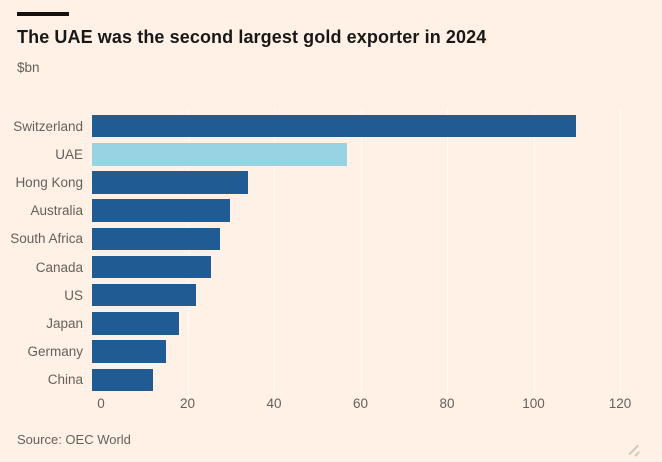 This screenshot has height=462, width=662. Describe the element at coordinates (48, 126) in the screenshot. I see `category-label: Switzerland` at that location.